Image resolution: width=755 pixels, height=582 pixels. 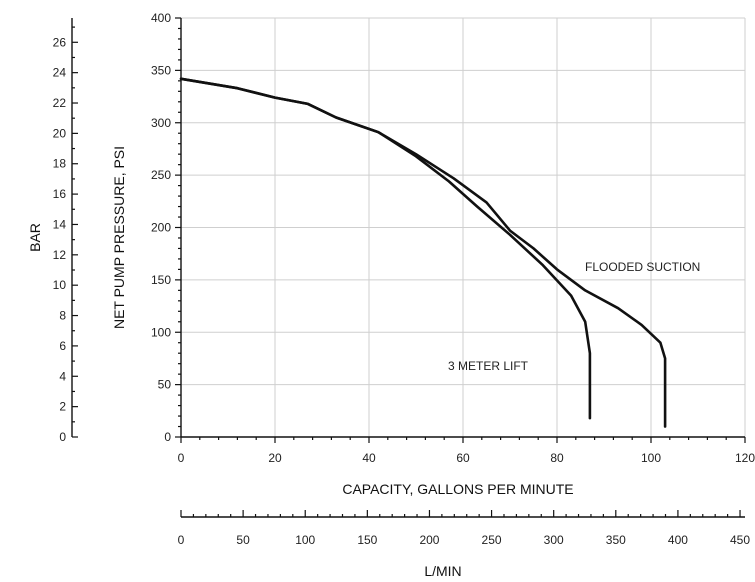 I want to click on y-tick-label: 350, so click(x=161, y=70).